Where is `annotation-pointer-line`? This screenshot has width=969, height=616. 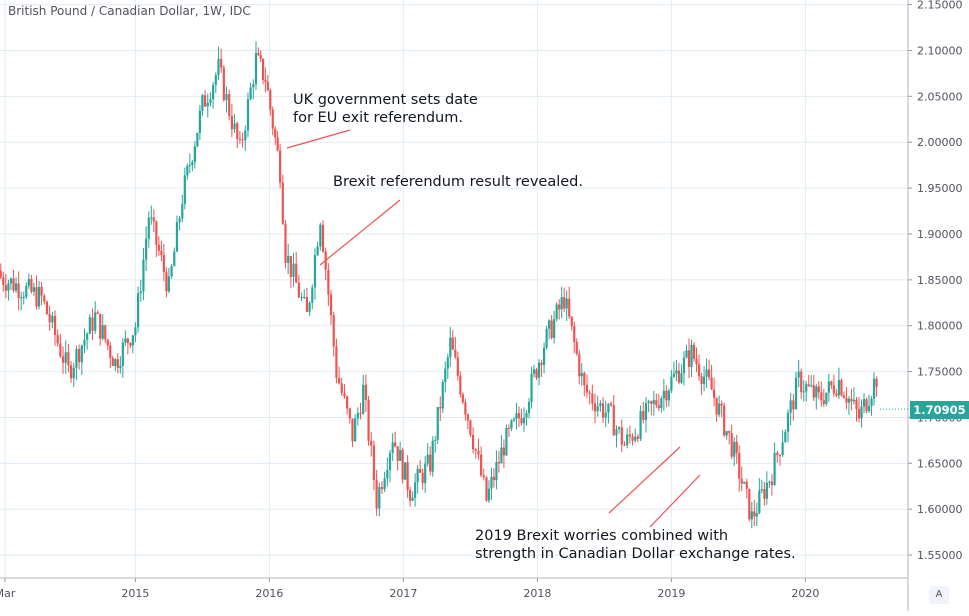
annotation-pointer-line is located at coordinates (318, 139).